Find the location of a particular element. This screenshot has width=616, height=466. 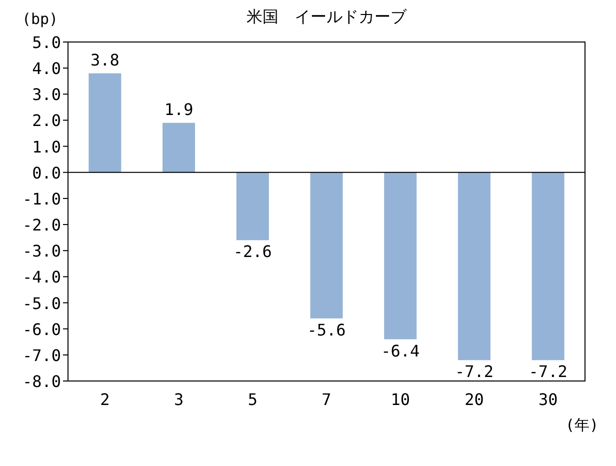

data-label: 3.8 is located at coordinates (105, 60).